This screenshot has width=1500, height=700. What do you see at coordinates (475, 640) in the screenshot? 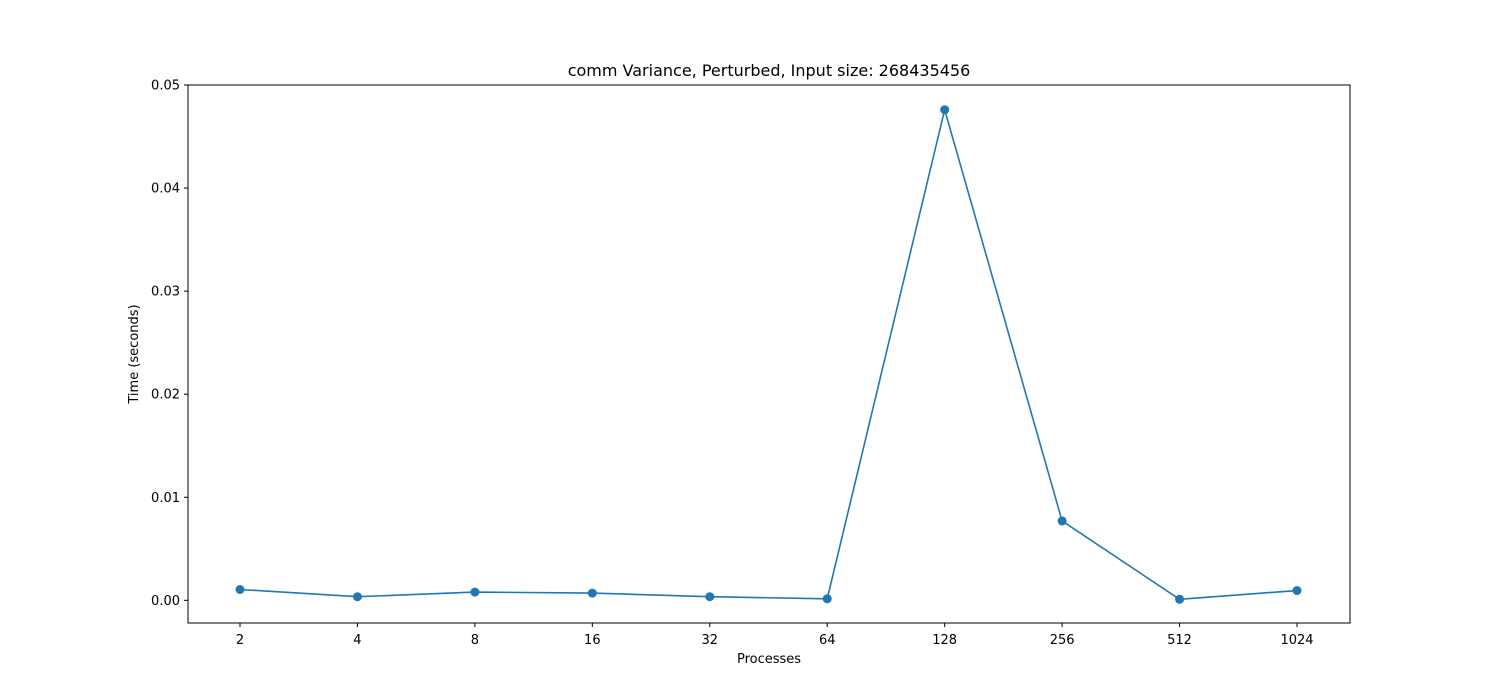
I see `x-tick-label: 8` at bounding box center [475, 640].